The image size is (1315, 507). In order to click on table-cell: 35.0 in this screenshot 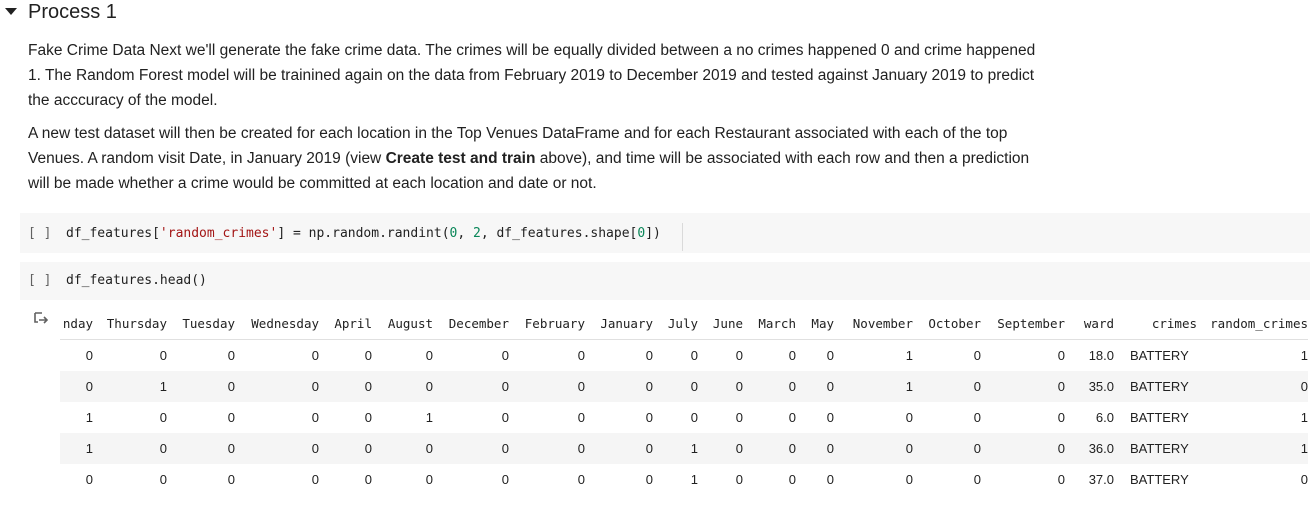, I will do `click(1092, 386)`.